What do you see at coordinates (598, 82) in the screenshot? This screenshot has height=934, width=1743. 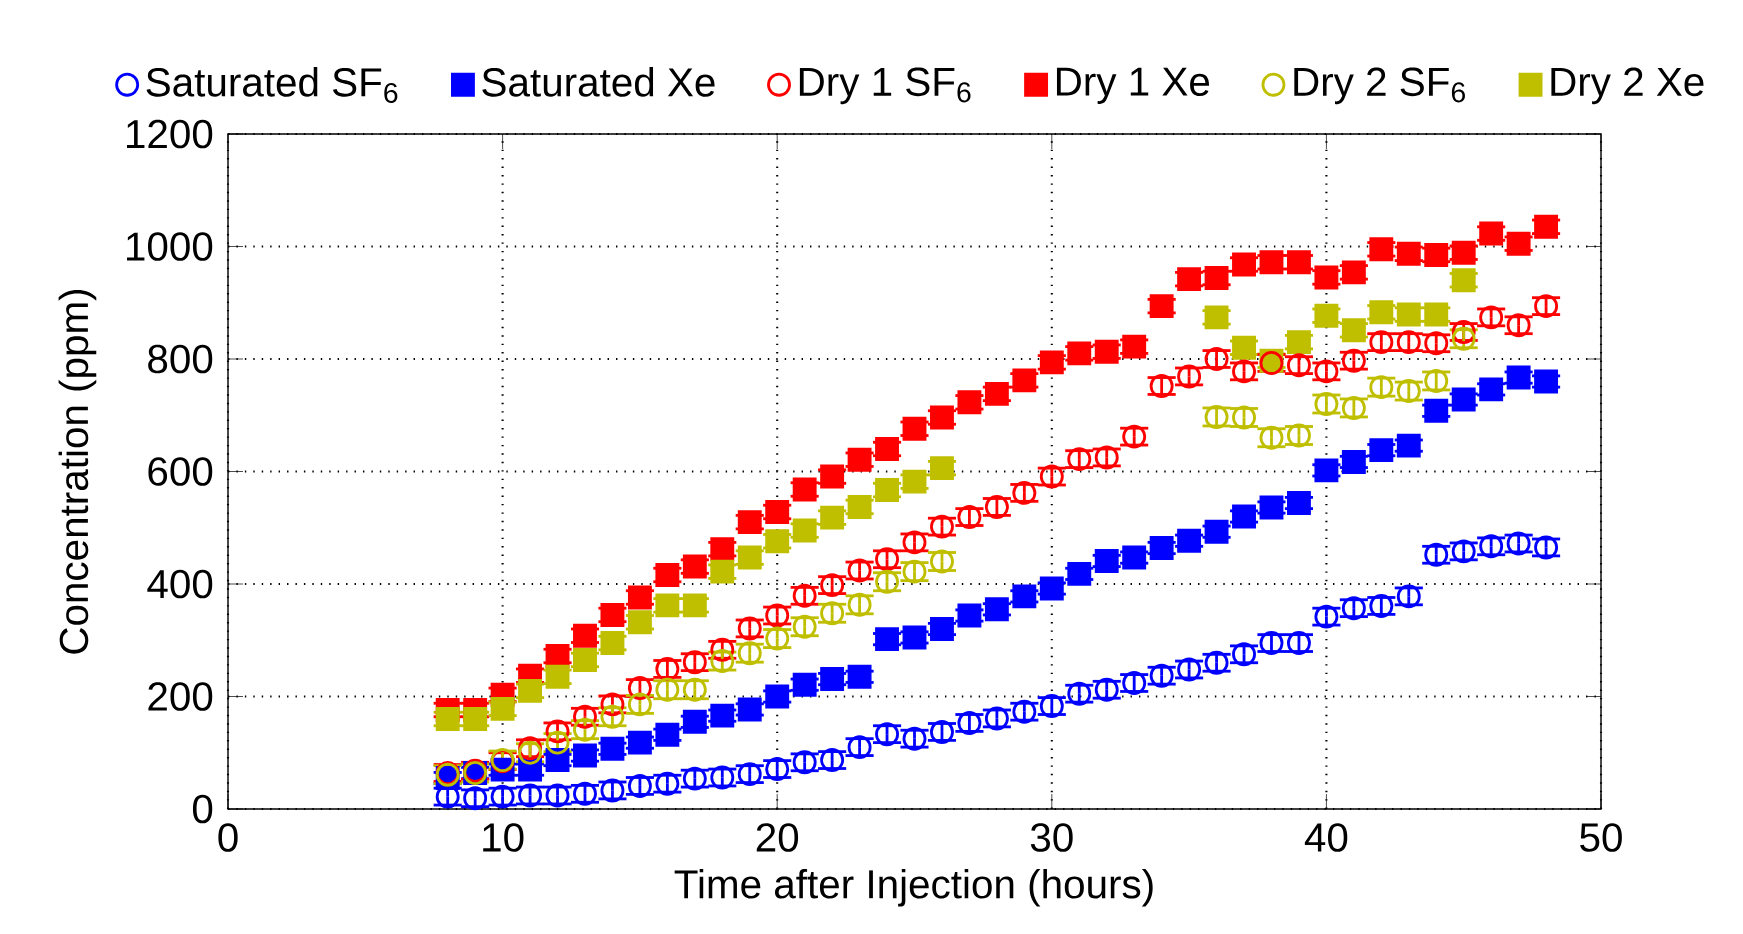 I see `legend-label: Saturated Xe` at bounding box center [598, 82].